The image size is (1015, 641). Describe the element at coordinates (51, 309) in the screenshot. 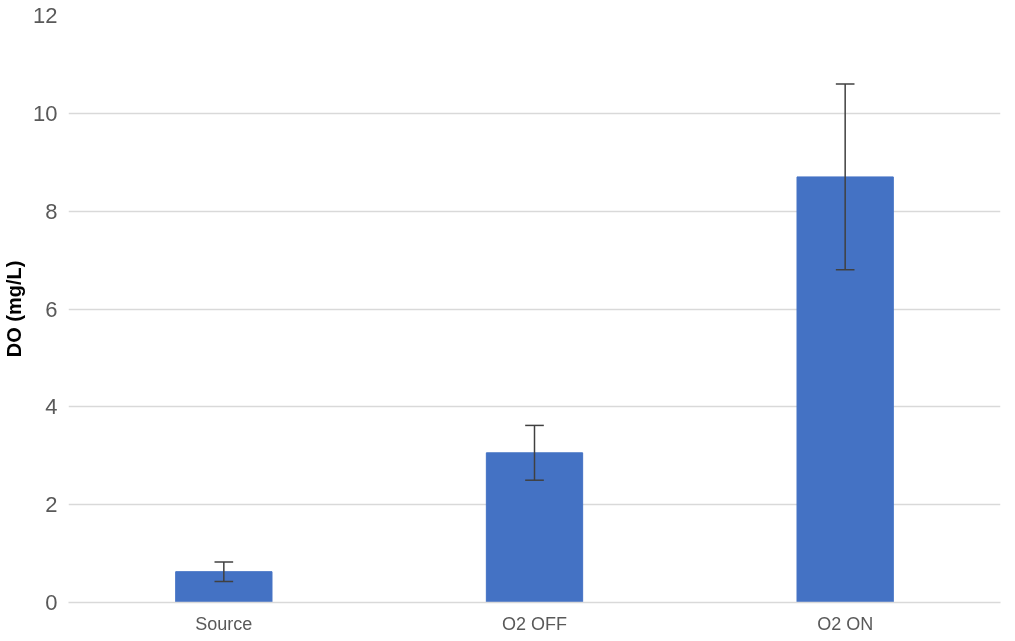

I see `y-tick-label: 6` at that location.